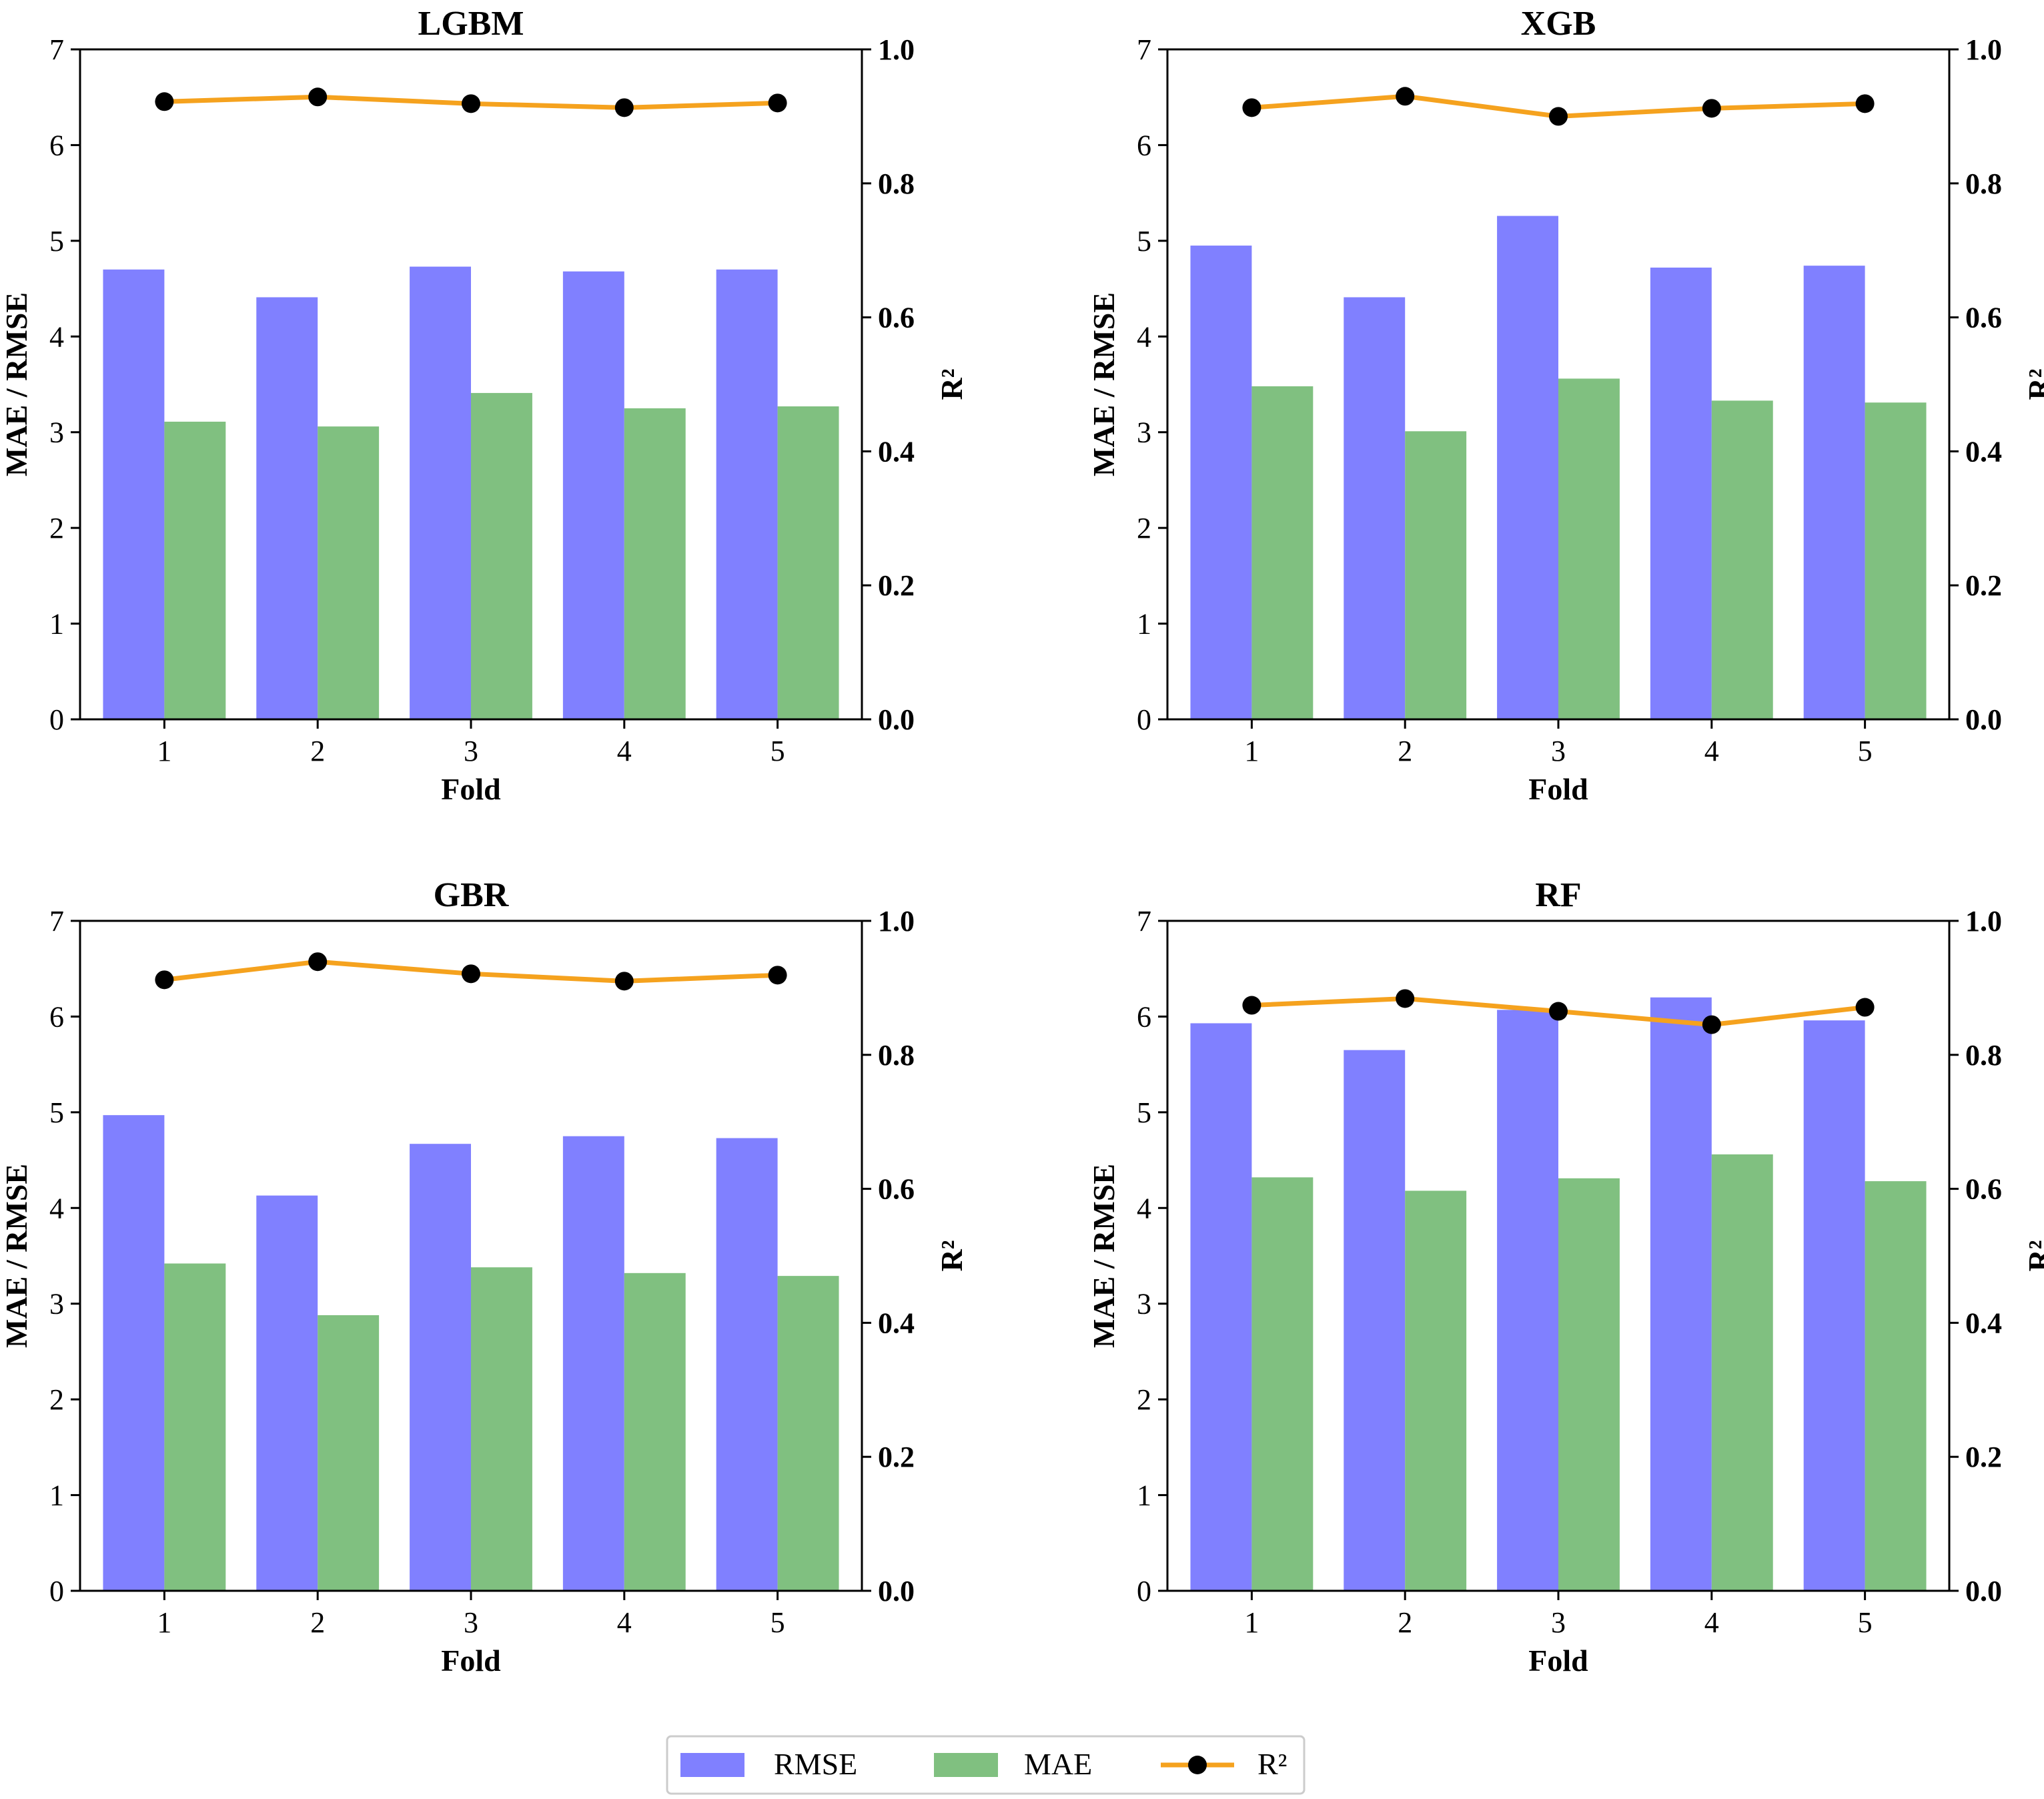 The width and height of the screenshot is (2044, 1799). Describe the element at coordinates (1058, 1764) in the screenshot. I see `legend-mae-label: MAE` at that location.